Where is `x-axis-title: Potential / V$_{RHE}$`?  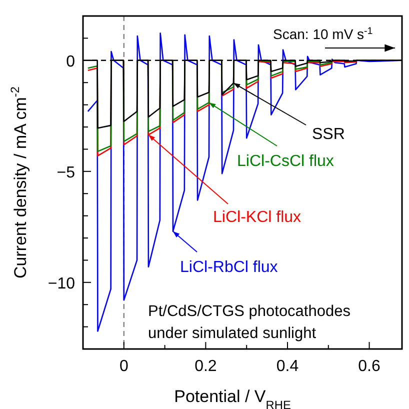 x-axis-title: Potential / V$_{RHE}$ is located at coordinates (232, 398).